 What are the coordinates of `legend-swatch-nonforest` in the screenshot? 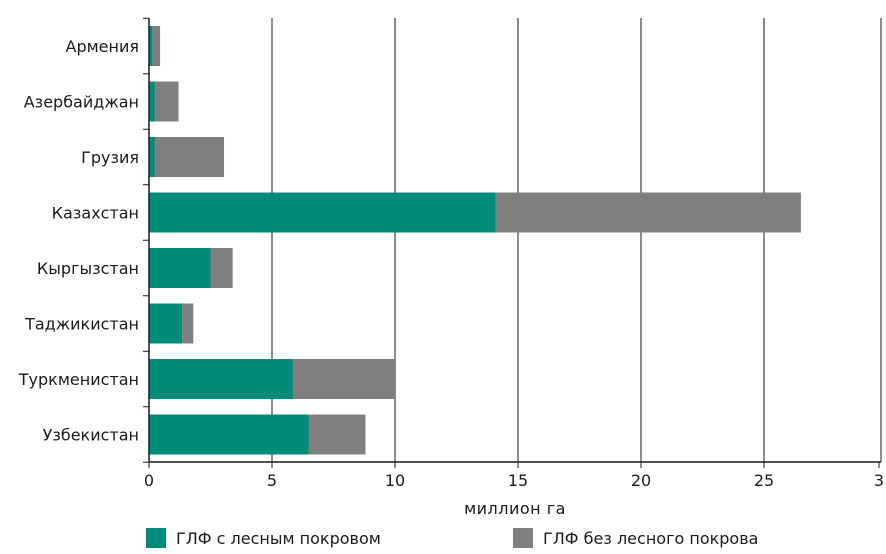 It's located at (523, 538).